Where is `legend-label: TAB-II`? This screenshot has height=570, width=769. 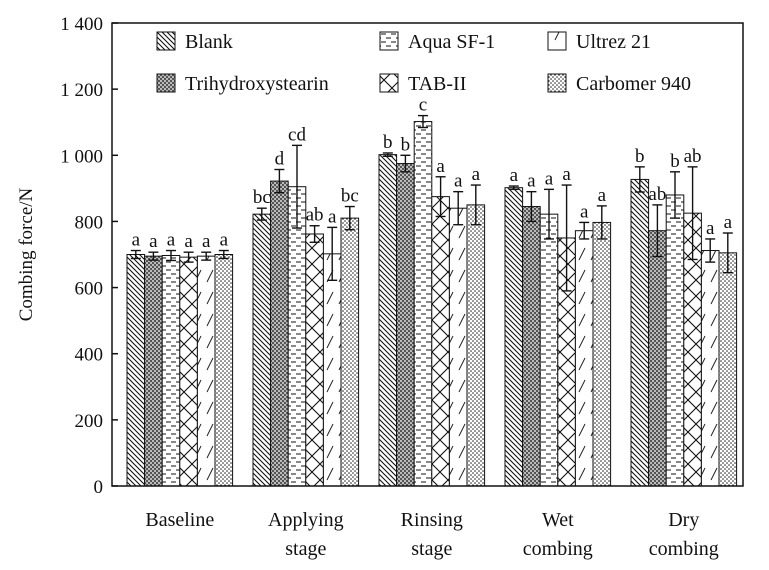 legend-label: TAB-II is located at coordinates (437, 84).